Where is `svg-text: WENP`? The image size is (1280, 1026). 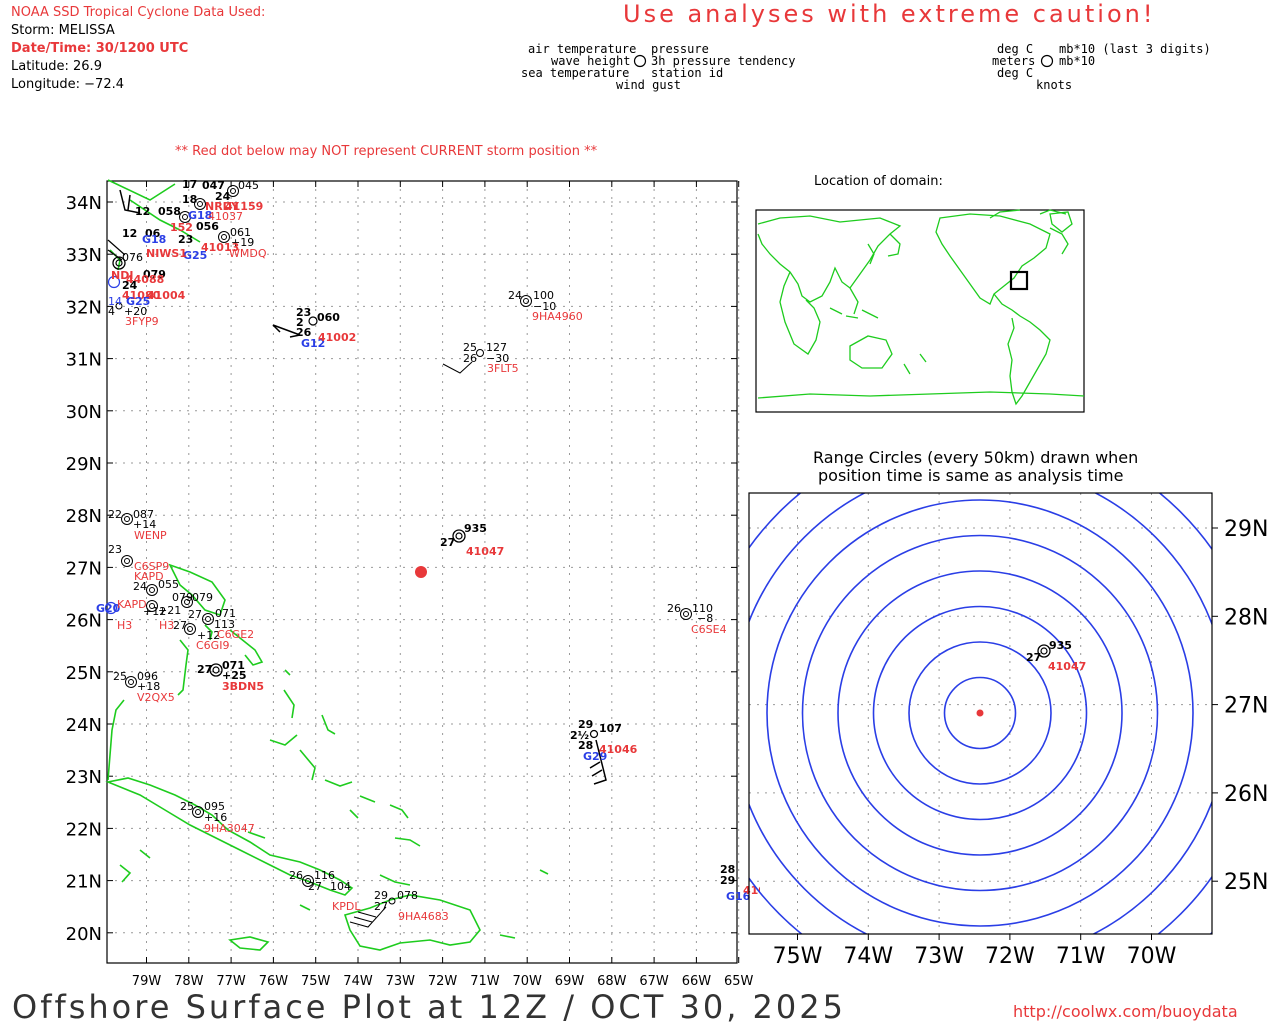 svg-text: WENP is located at coordinates (150, 535).